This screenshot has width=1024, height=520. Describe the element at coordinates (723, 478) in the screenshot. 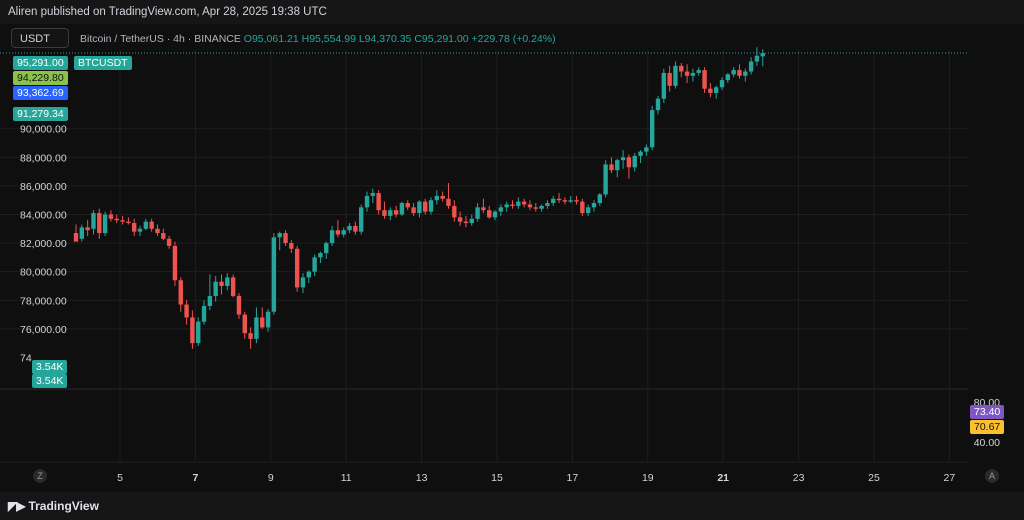

I see `date-tick-label: 21` at that location.